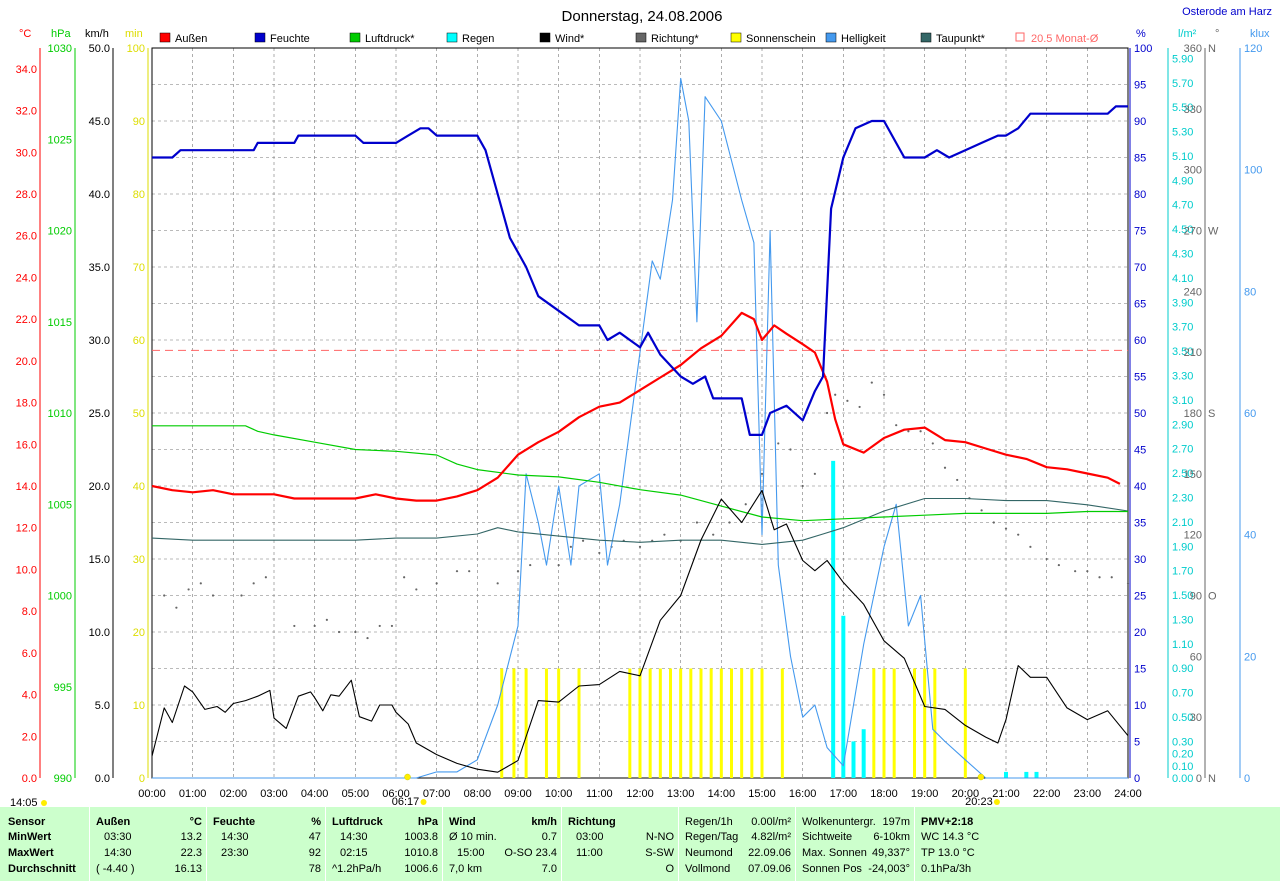 The height and width of the screenshot is (881, 1280). Describe the element at coordinates (1143, 49) in the screenshot. I see `humidity-tick-label: 100` at that location.